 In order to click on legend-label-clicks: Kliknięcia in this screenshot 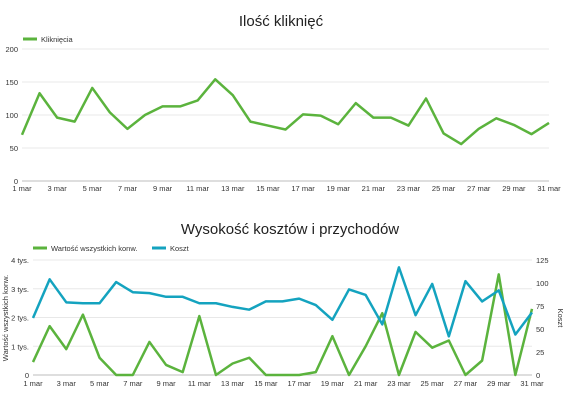, I will do `click(57, 39)`.